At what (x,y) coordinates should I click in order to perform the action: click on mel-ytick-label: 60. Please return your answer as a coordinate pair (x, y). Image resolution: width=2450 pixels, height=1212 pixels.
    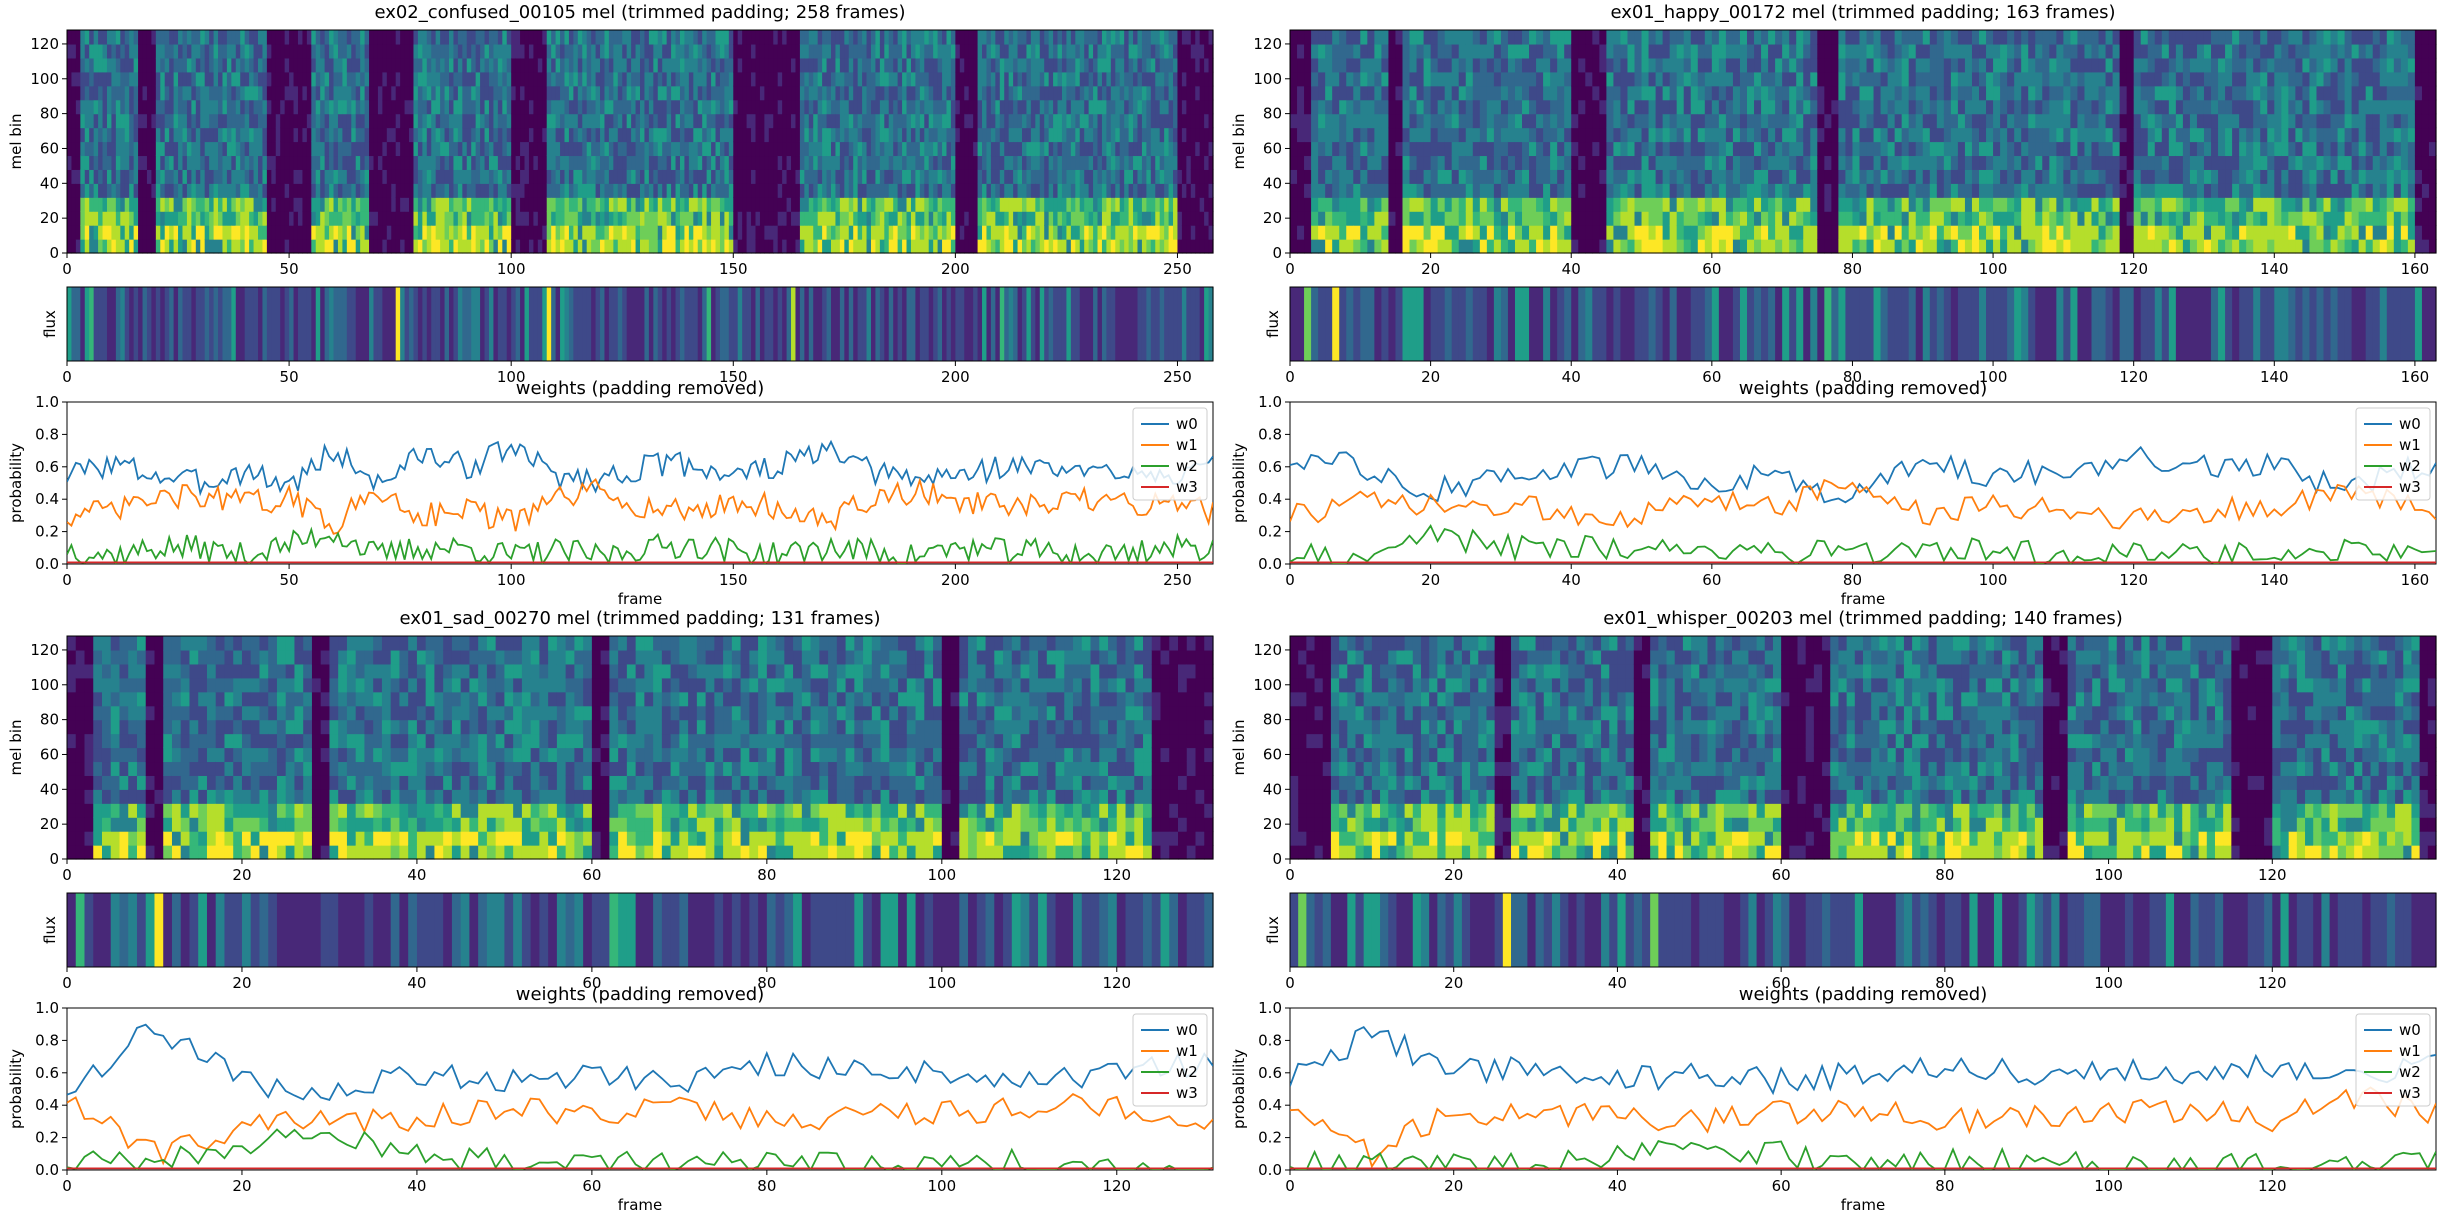
    Looking at the image, I should click on (49, 148).